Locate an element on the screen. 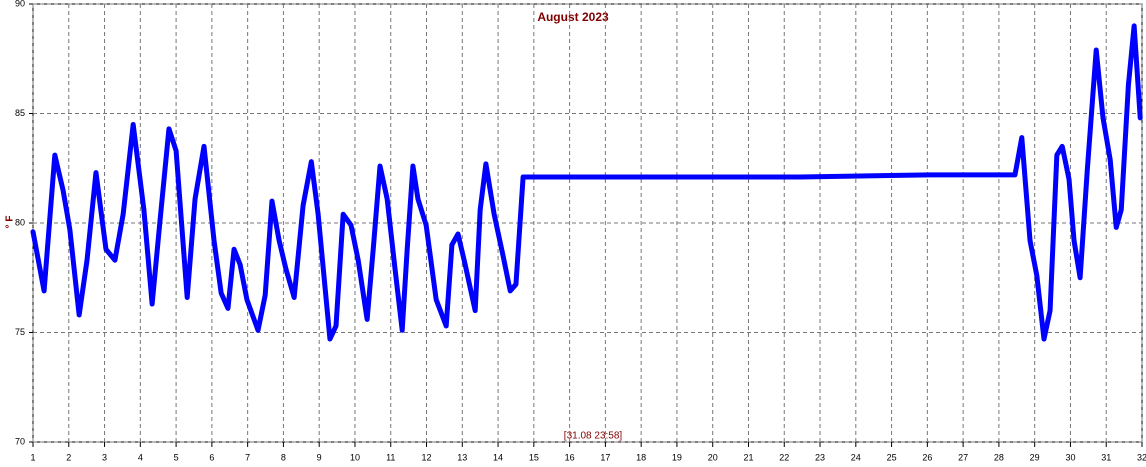  x-tick-label: 14 is located at coordinates (498, 457).